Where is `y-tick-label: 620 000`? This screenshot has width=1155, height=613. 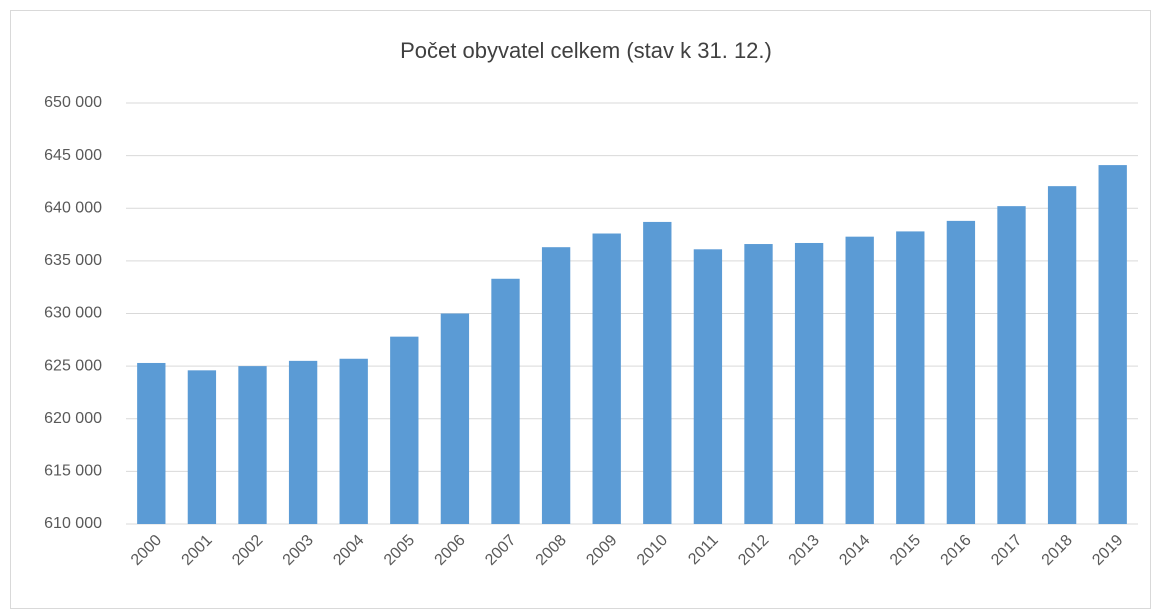
y-tick-label: 620 000 is located at coordinates (73, 418).